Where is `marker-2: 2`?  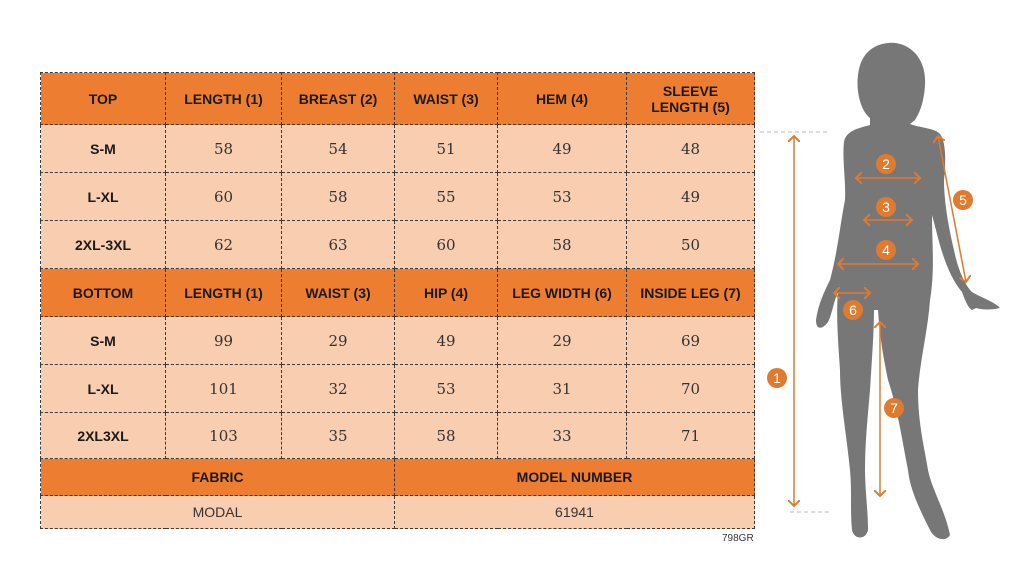 marker-2: 2 is located at coordinates (886, 164).